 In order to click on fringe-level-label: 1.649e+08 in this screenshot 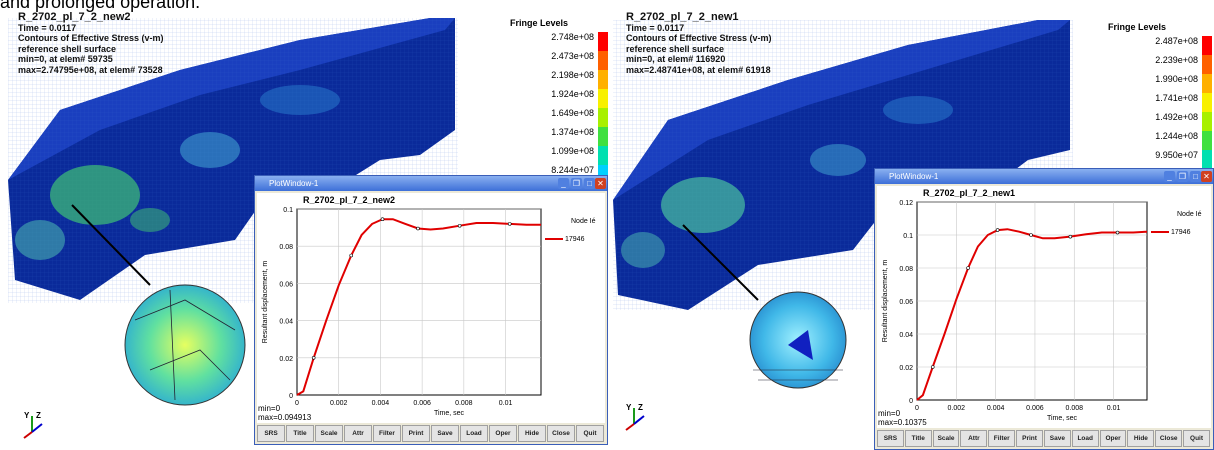, I will do `click(572, 113)`.